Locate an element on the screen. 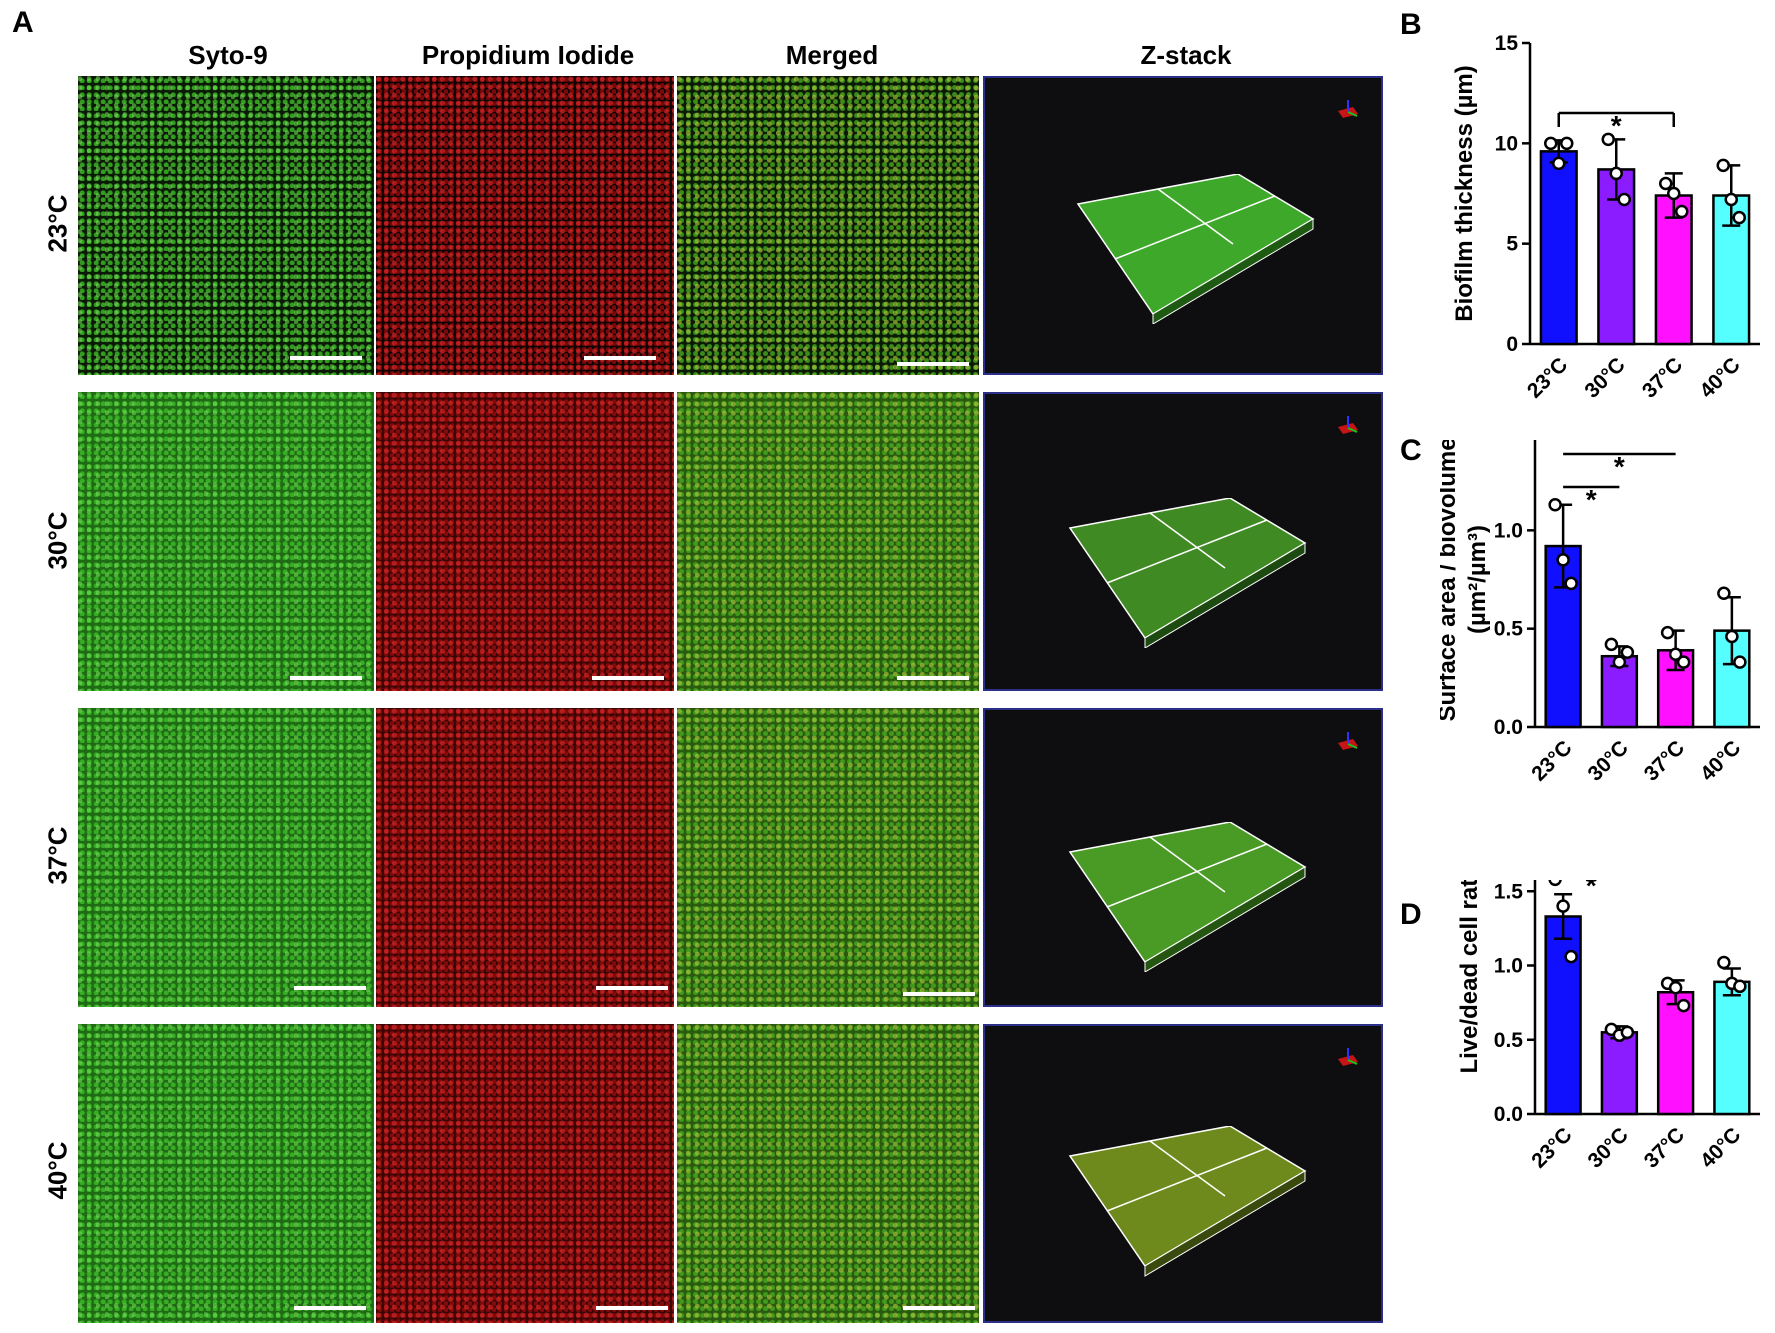 Image resolution: width=1775 pixels, height=1333 pixels. image-propidium-iodide-23c is located at coordinates (525, 225).